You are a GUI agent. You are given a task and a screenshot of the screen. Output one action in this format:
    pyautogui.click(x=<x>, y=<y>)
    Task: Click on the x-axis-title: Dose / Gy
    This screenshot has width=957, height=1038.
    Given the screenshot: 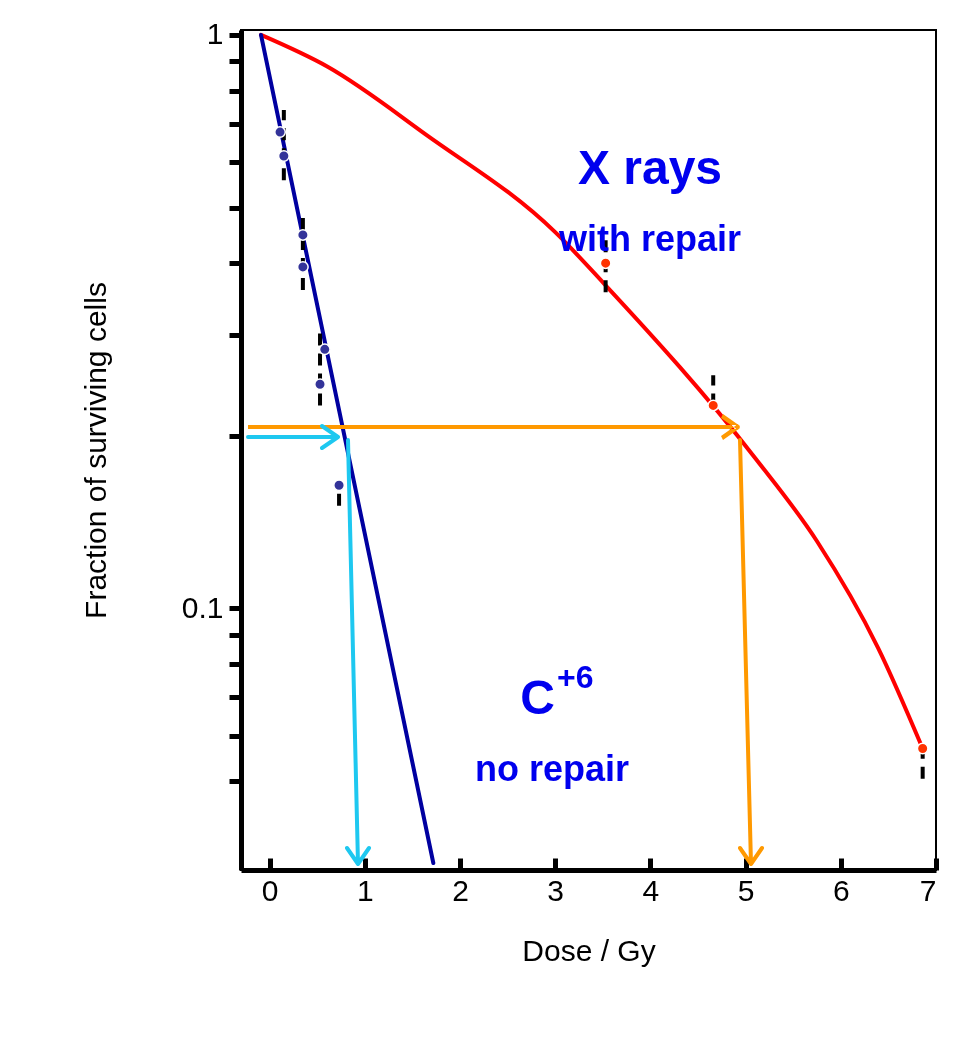 What is the action you would take?
    pyautogui.click(x=589, y=950)
    